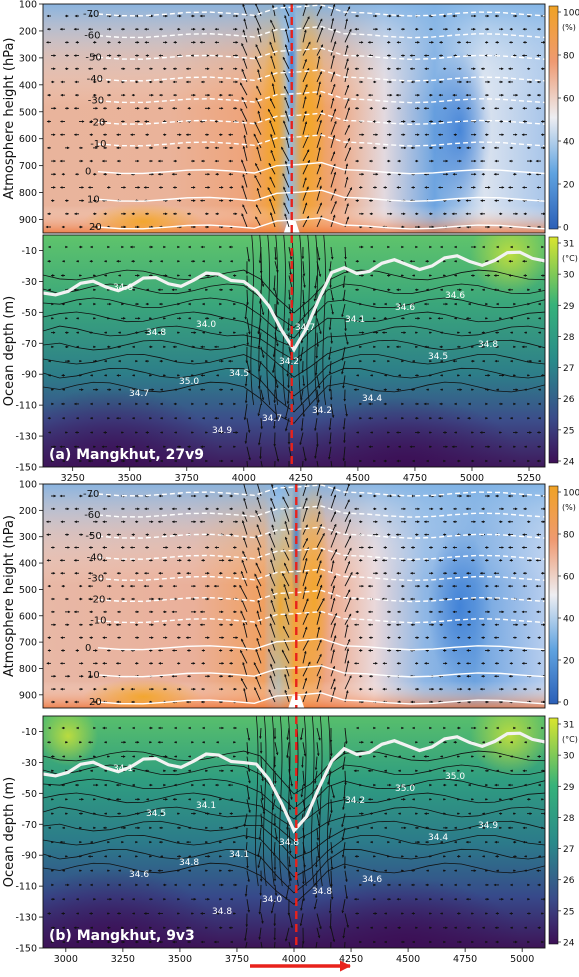 The height and width of the screenshot is (977, 579). I want to click on y-tick-label: 200, so click(28, 511).